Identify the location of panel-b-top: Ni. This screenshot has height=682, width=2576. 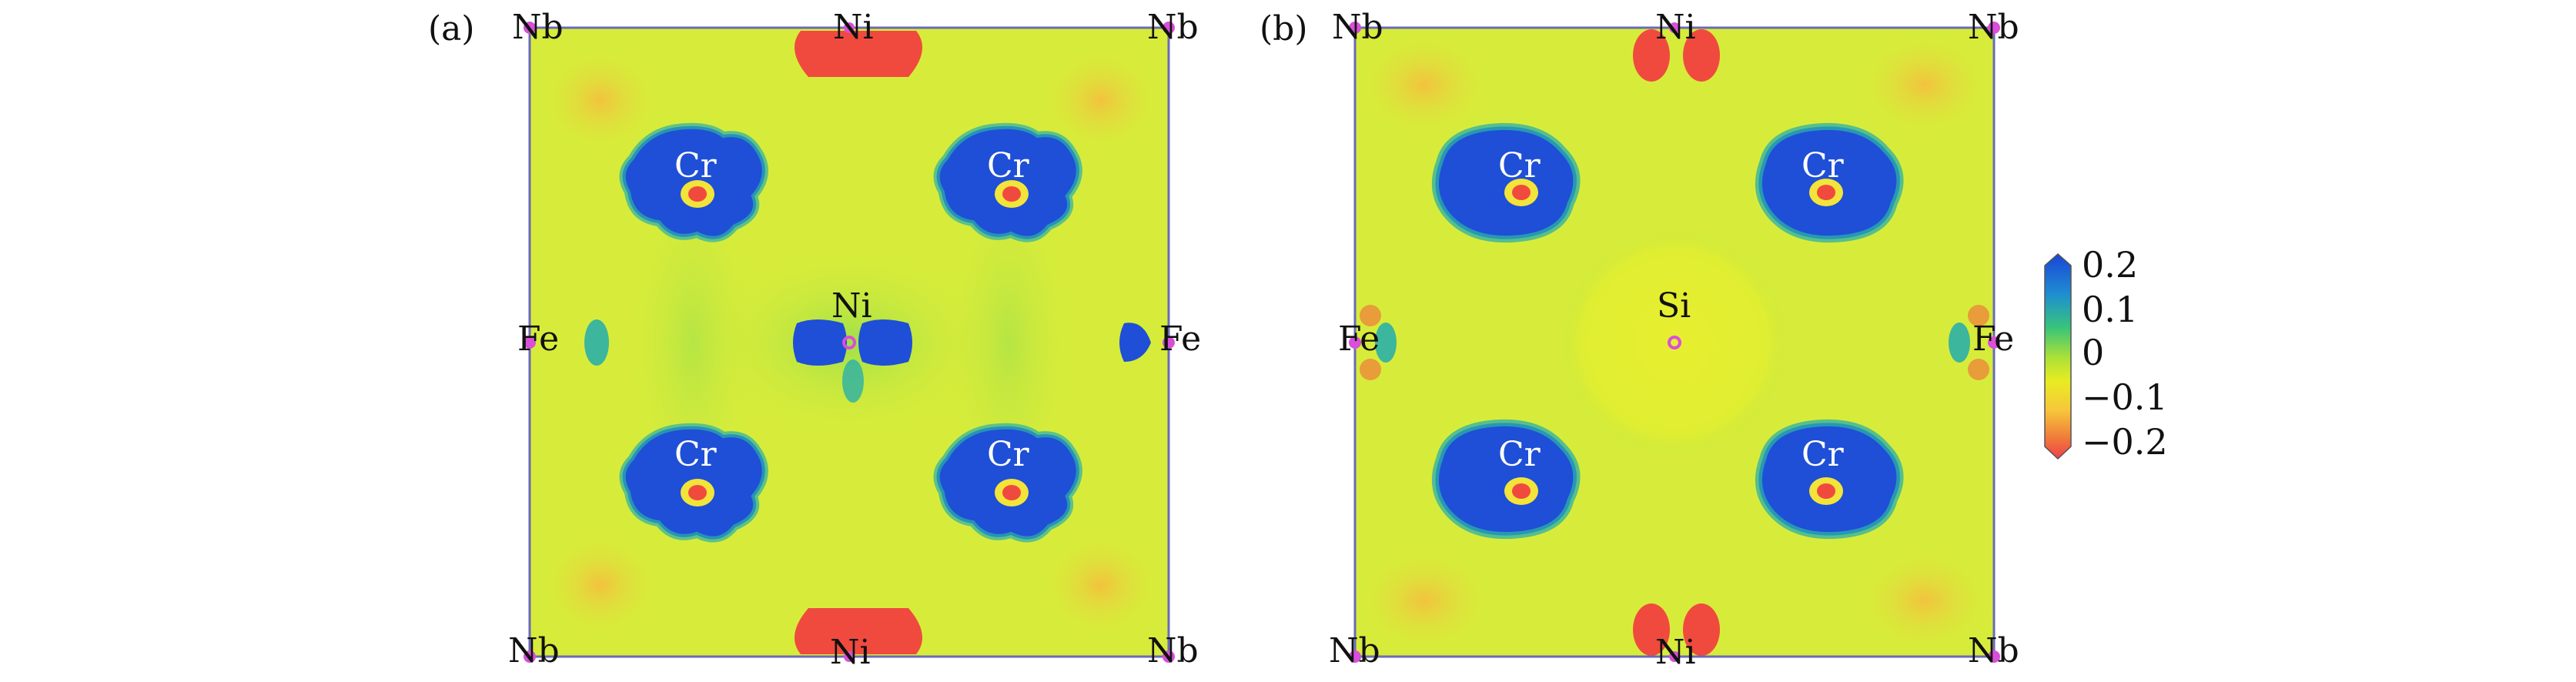
(1676, 27).